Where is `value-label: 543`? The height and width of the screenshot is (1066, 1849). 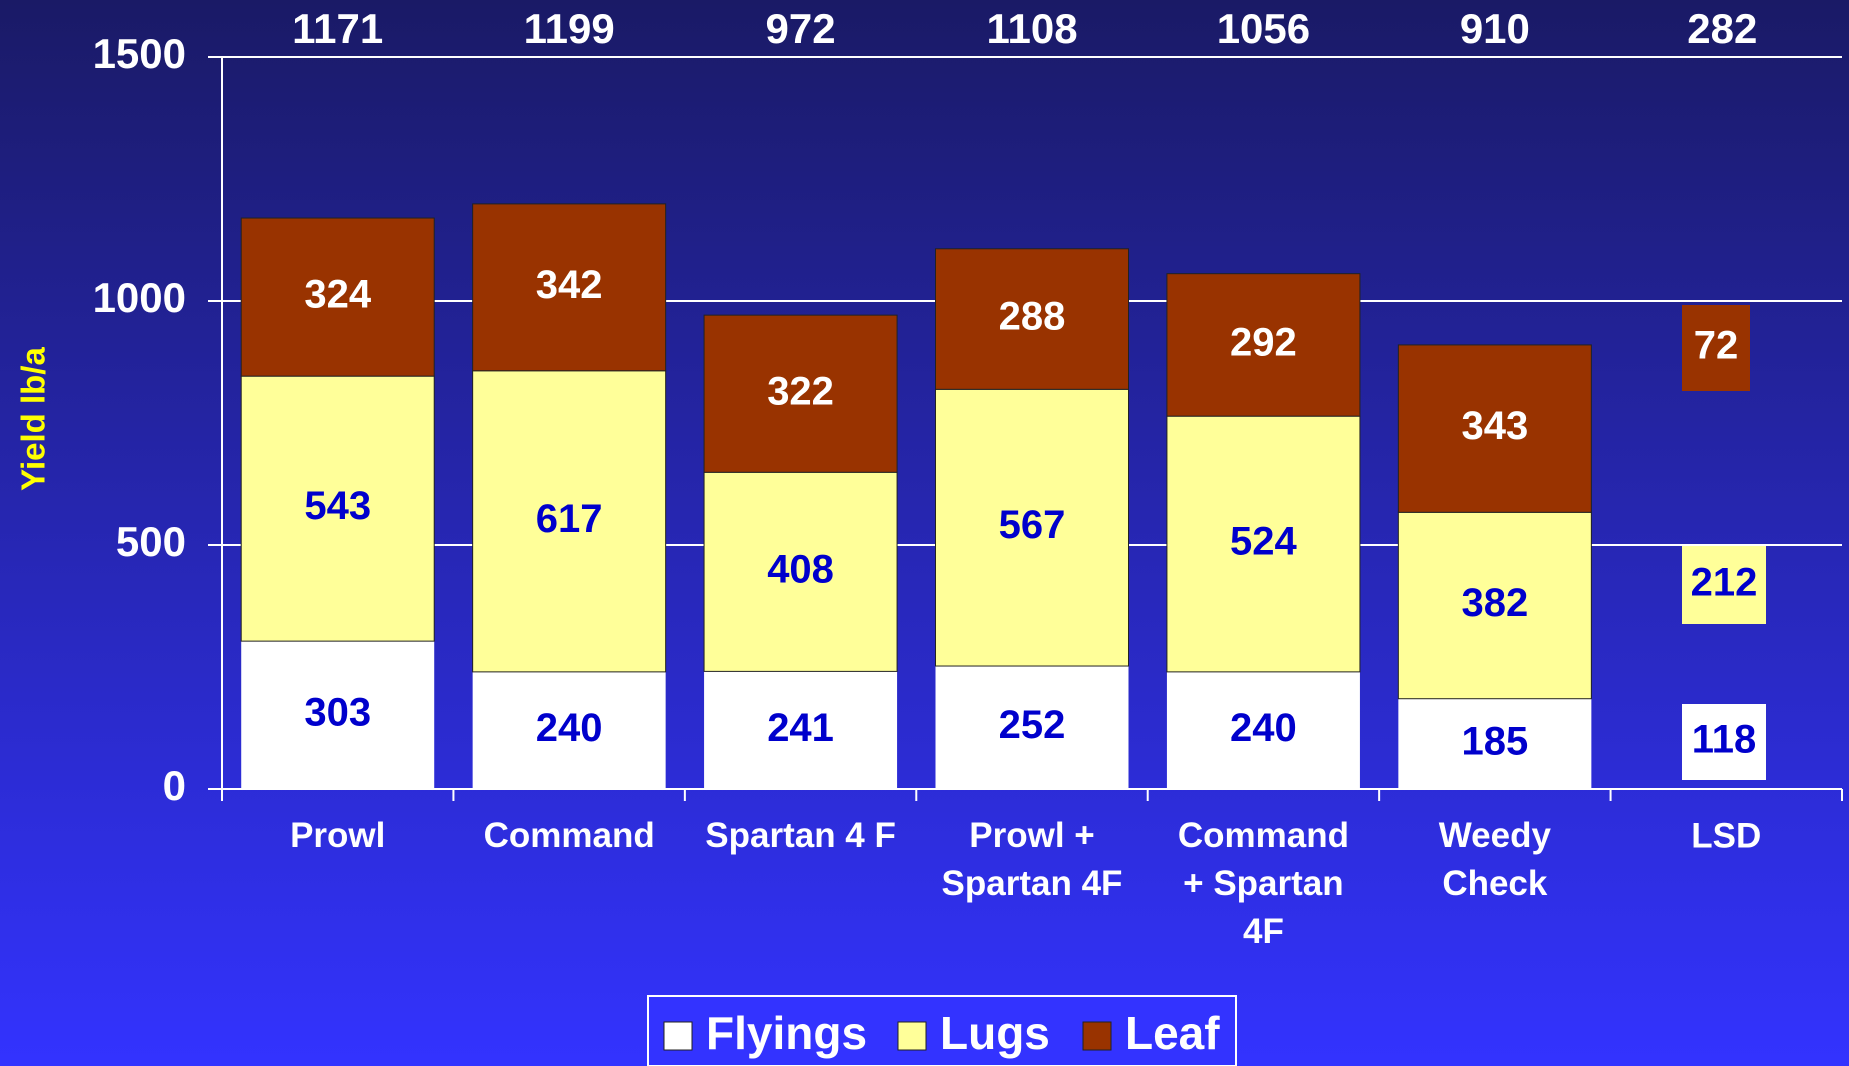 value-label: 543 is located at coordinates (337, 506).